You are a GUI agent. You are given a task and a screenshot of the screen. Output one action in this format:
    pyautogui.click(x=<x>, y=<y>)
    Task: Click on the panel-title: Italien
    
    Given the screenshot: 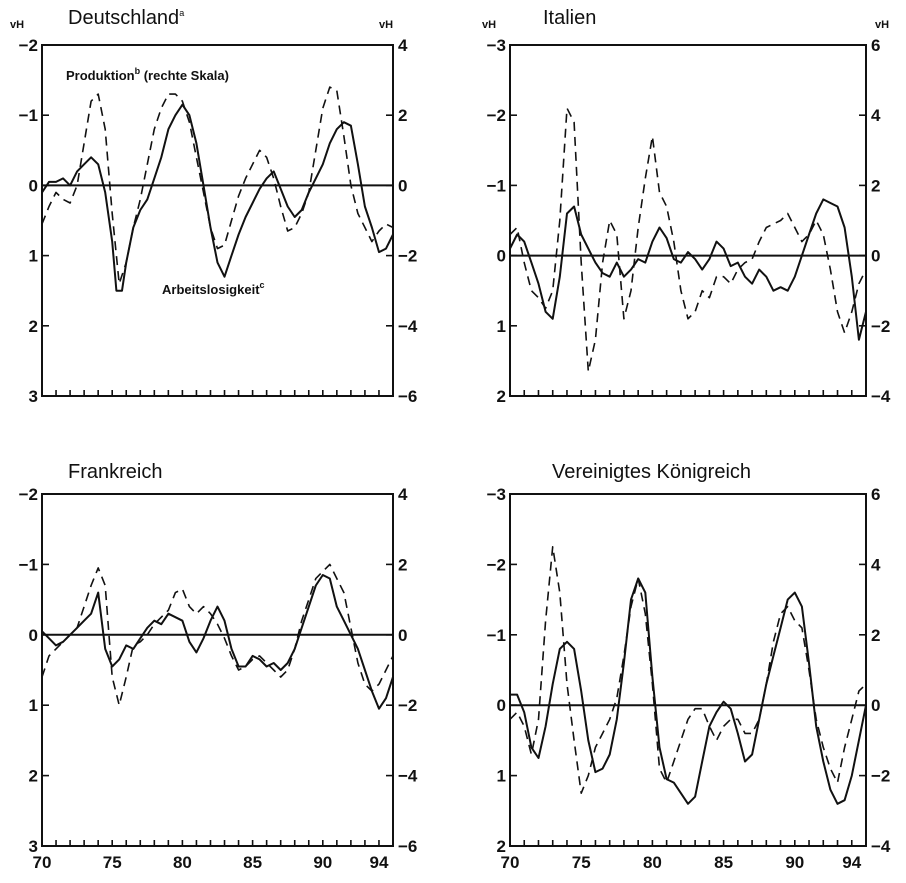 What is the action you would take?
    pyautogui.click(x=569, y=18)
    